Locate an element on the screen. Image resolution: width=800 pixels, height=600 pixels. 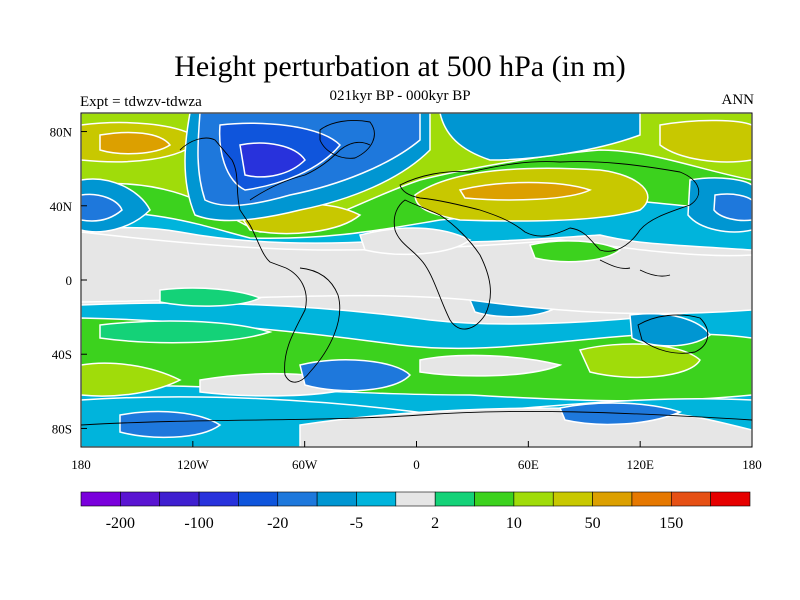
contour-blue-arctic-eurasia is located at coordinates (540, 137).